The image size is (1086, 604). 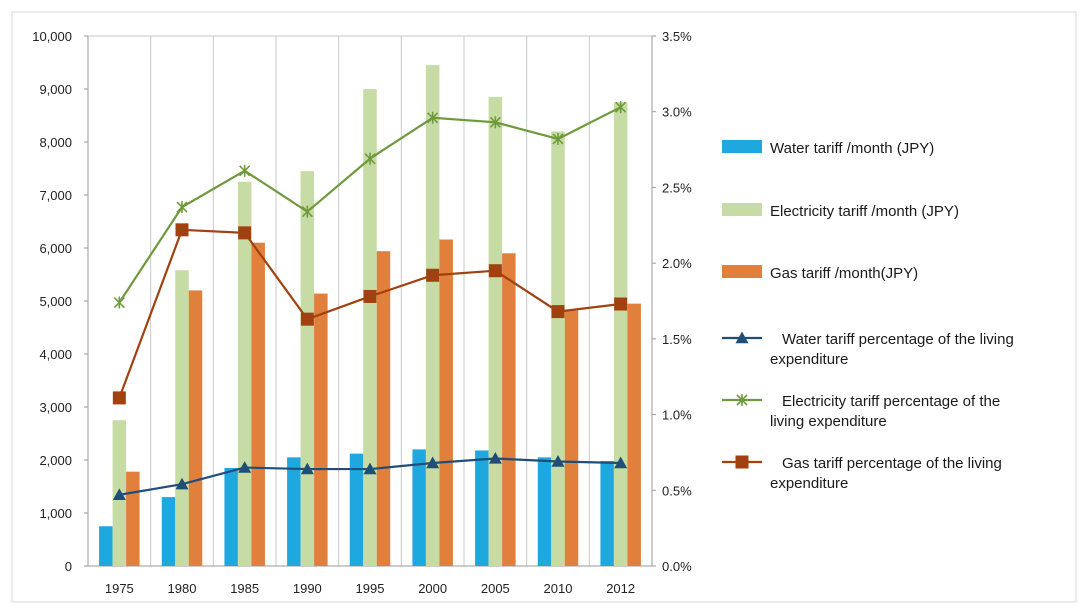 I want to click on legend-label: Water tariff /month (JPY), so click(x=852, y=148).